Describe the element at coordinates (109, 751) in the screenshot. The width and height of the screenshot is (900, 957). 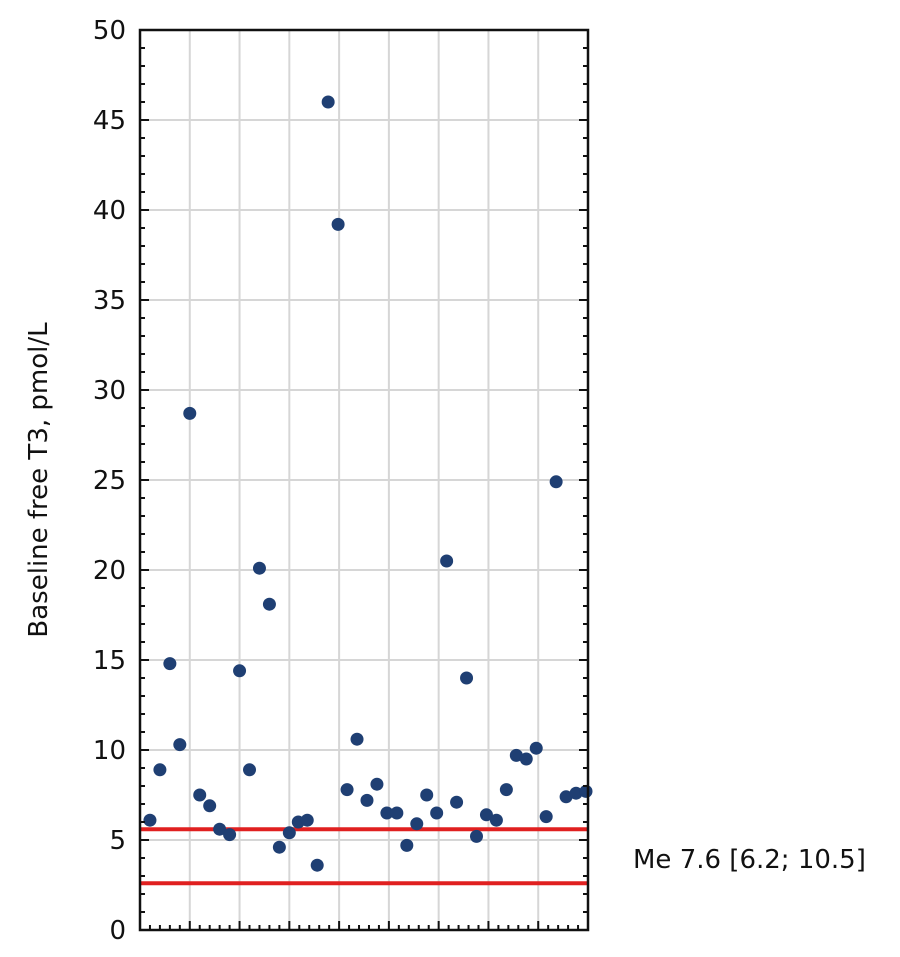
I see `y-tick-label: 10` at that location.